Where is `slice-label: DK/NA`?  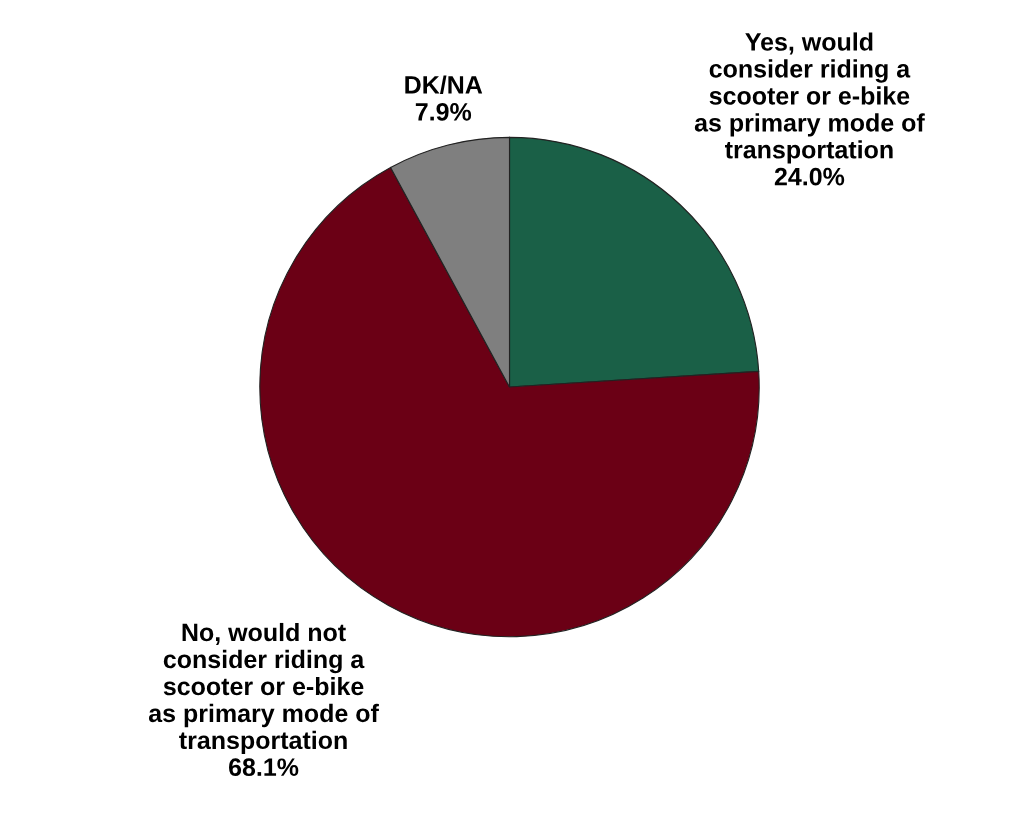
slice-label: DK/NA is located at coordinates (444, 84).